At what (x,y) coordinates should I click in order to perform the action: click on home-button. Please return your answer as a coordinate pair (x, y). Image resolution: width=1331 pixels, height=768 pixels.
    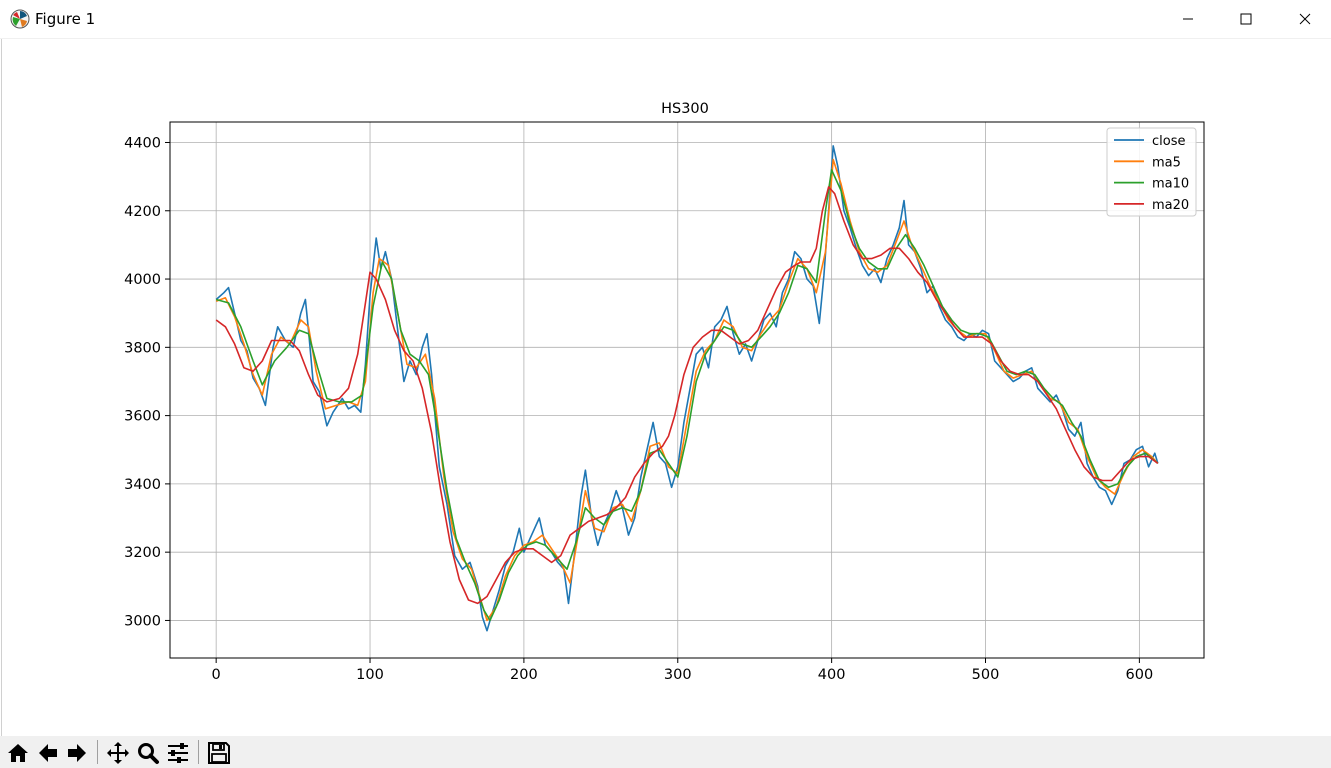
    Looking at the image, I should click on (18, 752).